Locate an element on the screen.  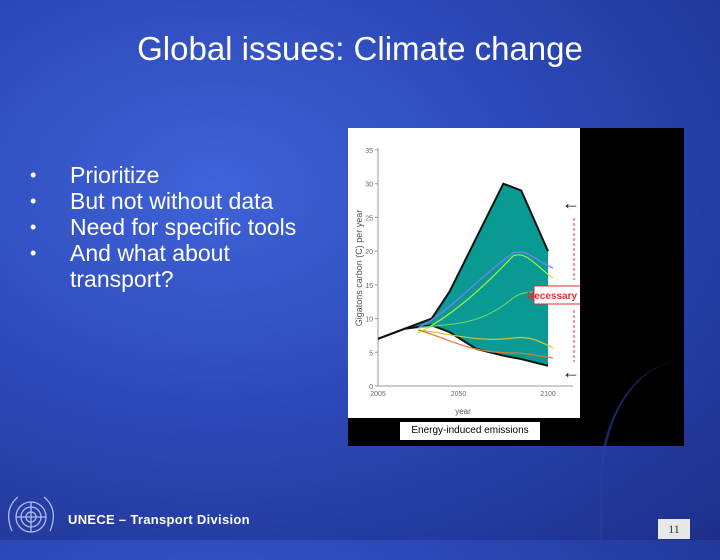
x-tick-label: 2005 is located at coordinates (378, 394).